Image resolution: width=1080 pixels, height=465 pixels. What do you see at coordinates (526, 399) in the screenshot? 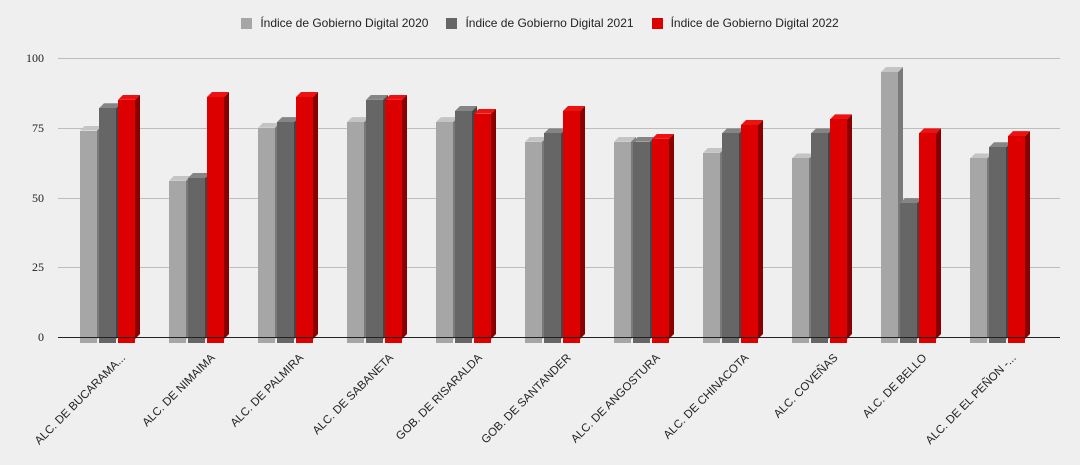
I see `x-axis-label: GOB. DE SANTANDER` at bounding box center [526, 399].